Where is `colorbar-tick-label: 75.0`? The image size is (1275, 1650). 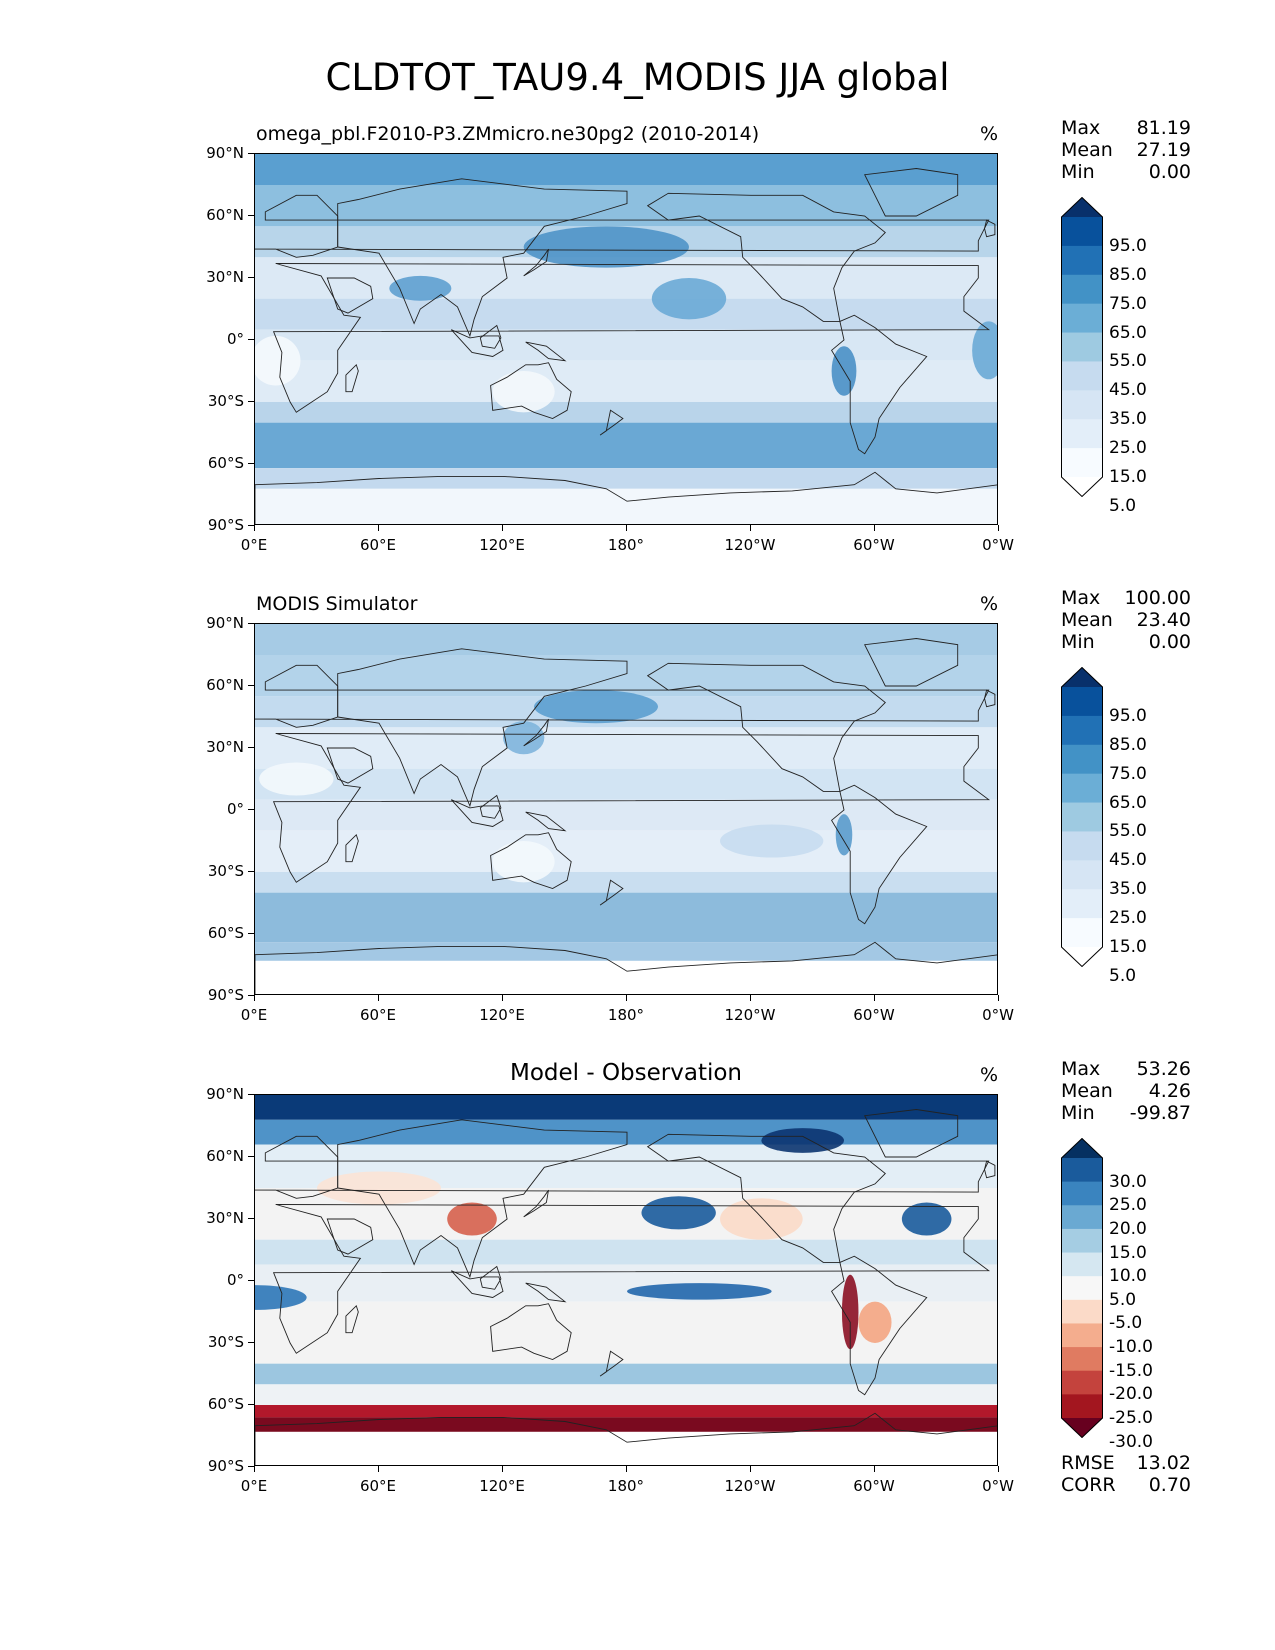 colorbar-tick-label: 75.0 is located at coordinates (1128, 773).